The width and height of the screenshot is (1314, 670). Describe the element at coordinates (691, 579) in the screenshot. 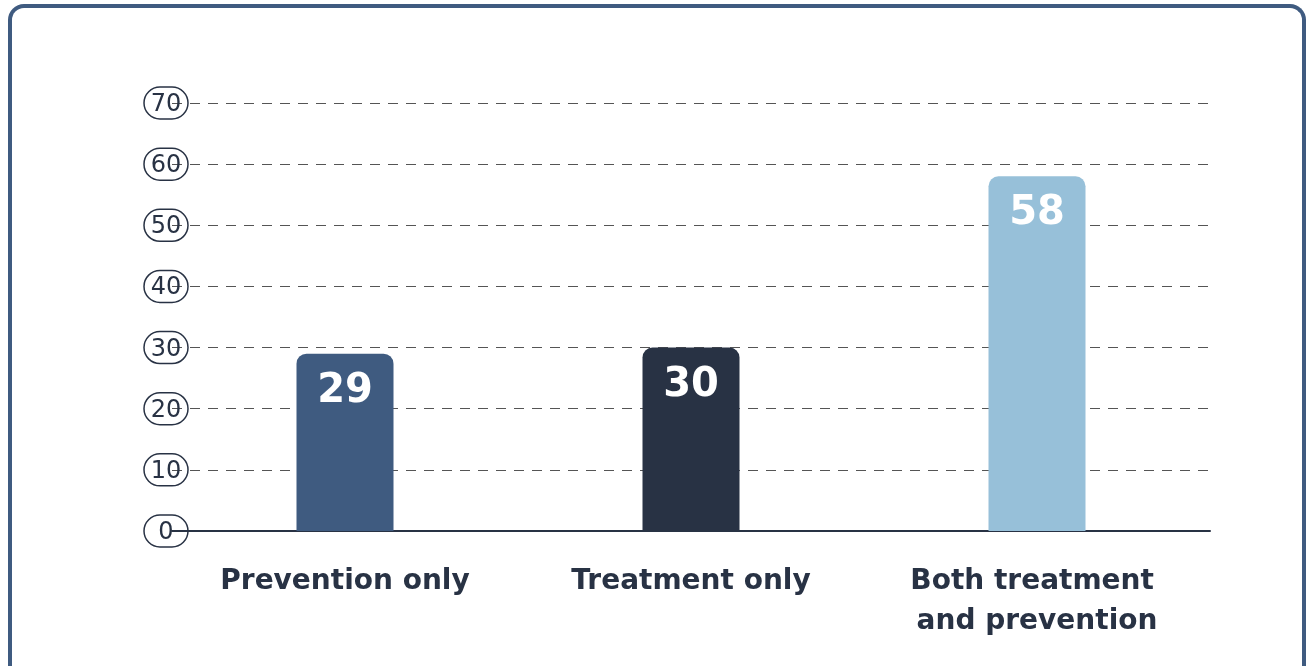

I see `x-tick-label: Treatment only` at that location.